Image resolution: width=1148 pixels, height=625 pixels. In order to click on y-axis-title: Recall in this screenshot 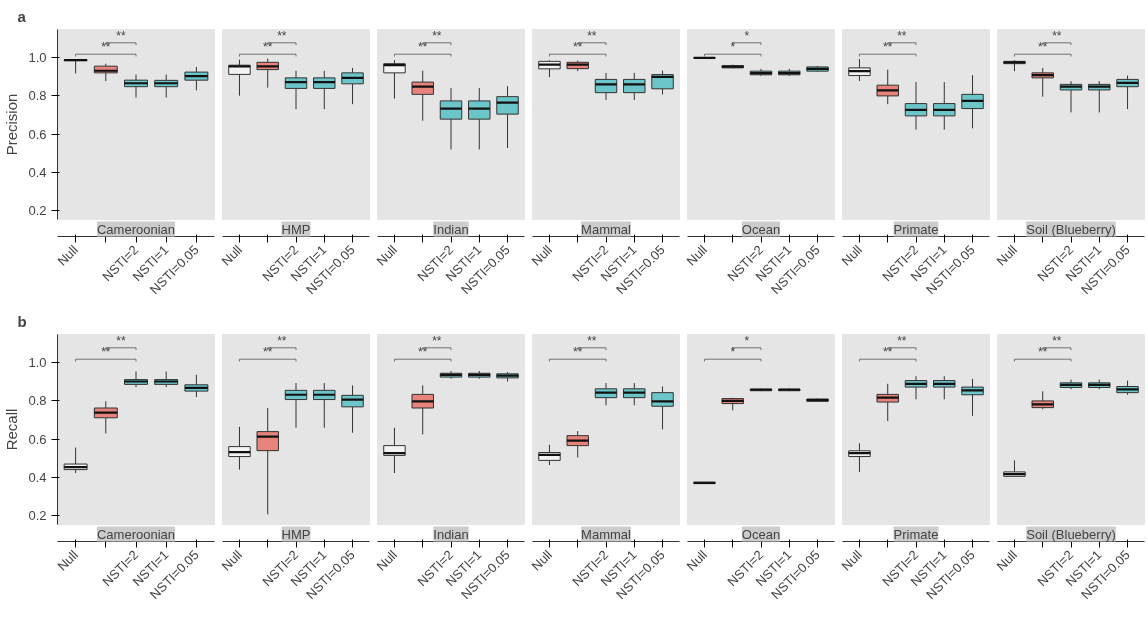, I will do `click(12, 429)`.